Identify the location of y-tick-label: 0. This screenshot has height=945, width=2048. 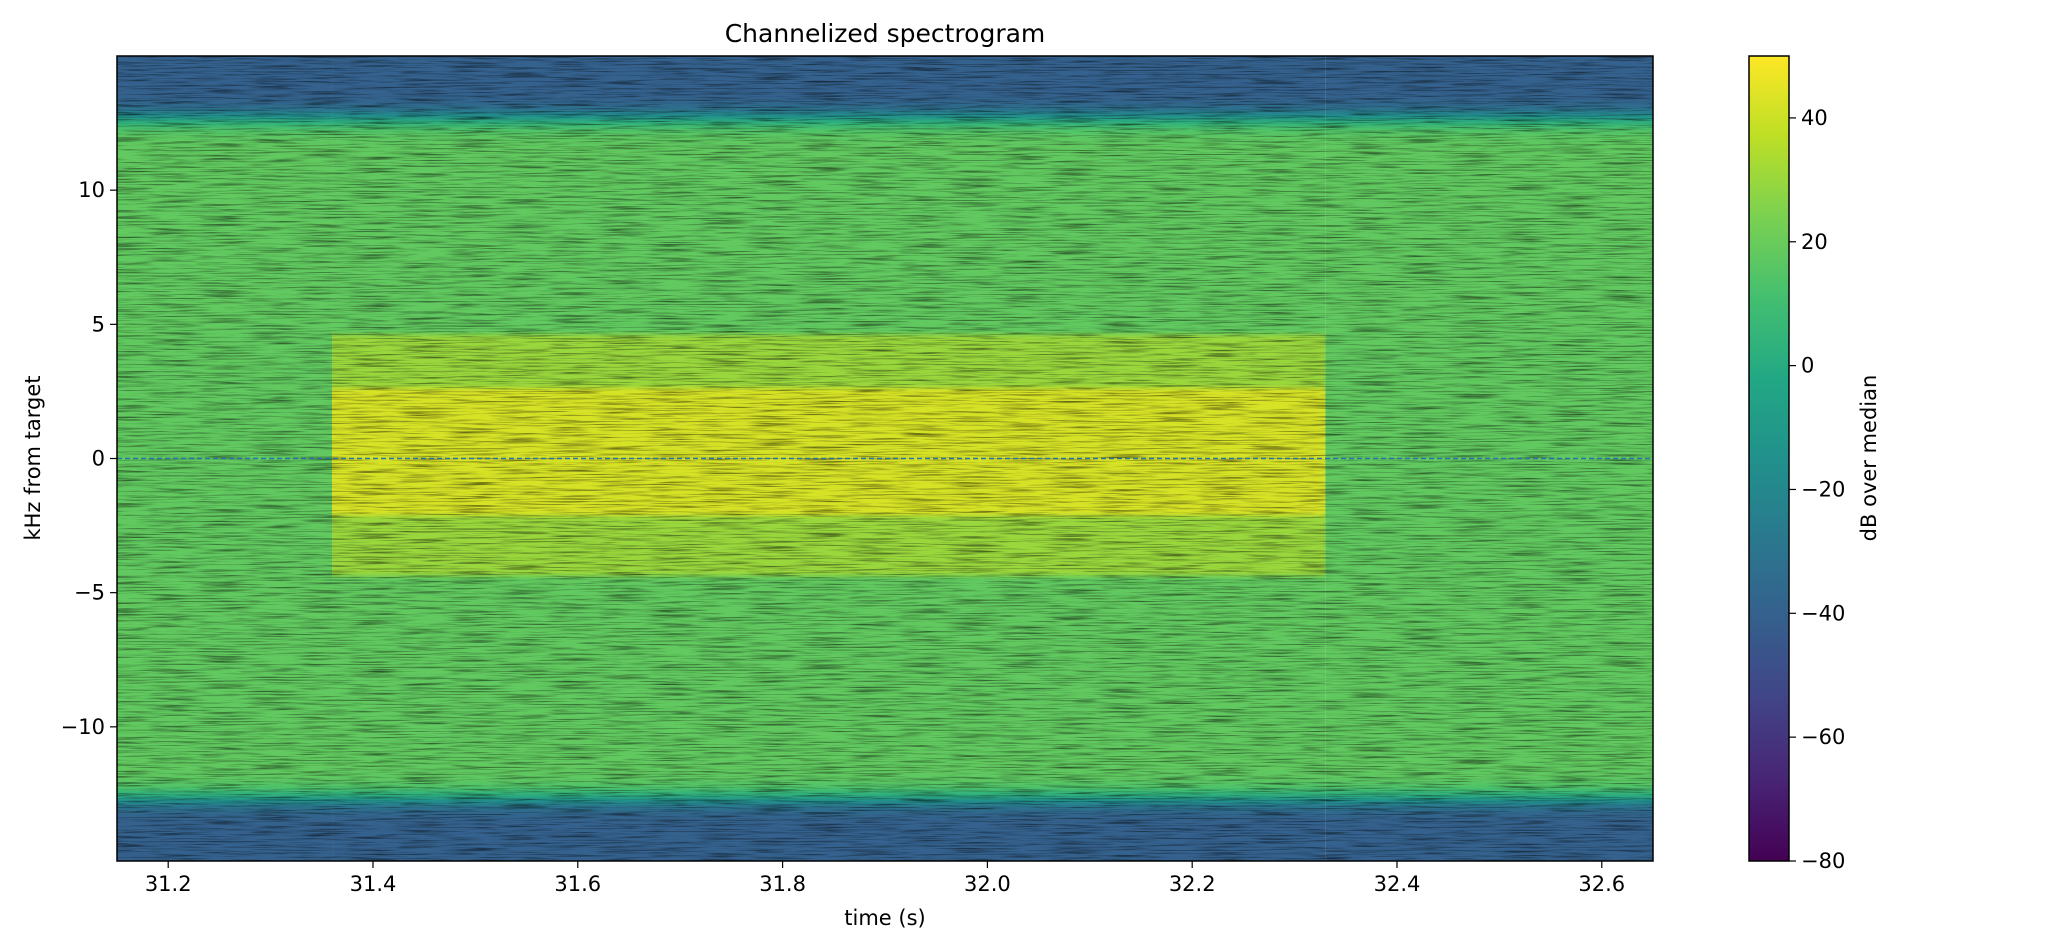
(98, 459).